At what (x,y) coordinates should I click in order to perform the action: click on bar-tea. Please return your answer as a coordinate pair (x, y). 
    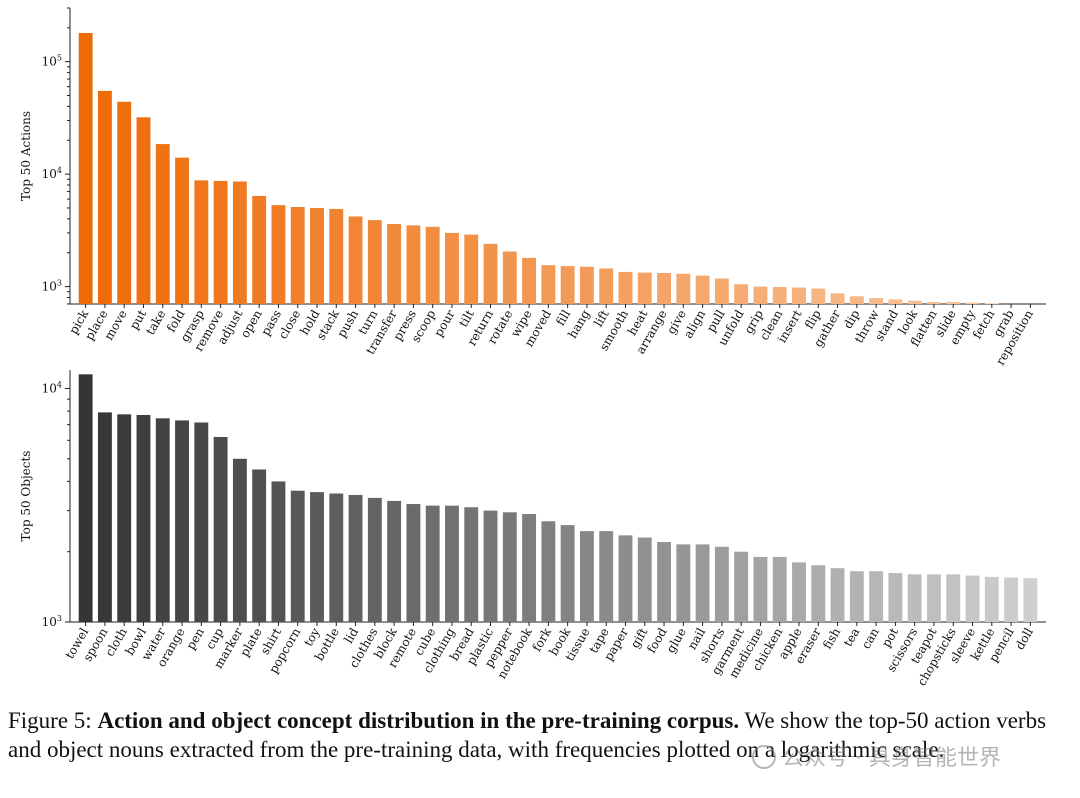
    Looking at the image, I should click on (856, 596).